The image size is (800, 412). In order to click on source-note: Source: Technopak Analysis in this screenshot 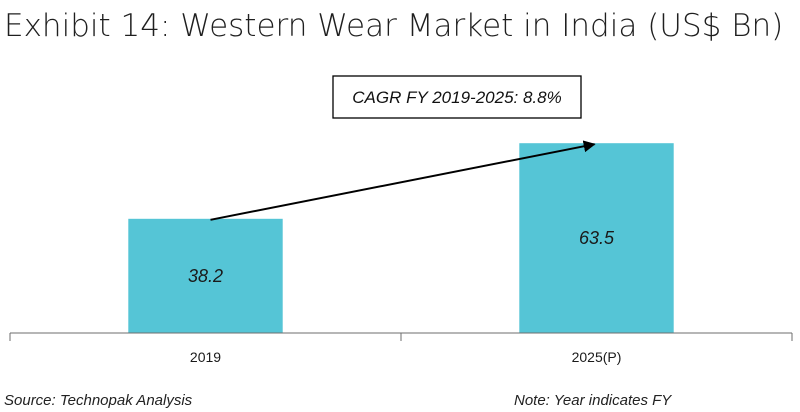, I will do `click(98, 400)`.